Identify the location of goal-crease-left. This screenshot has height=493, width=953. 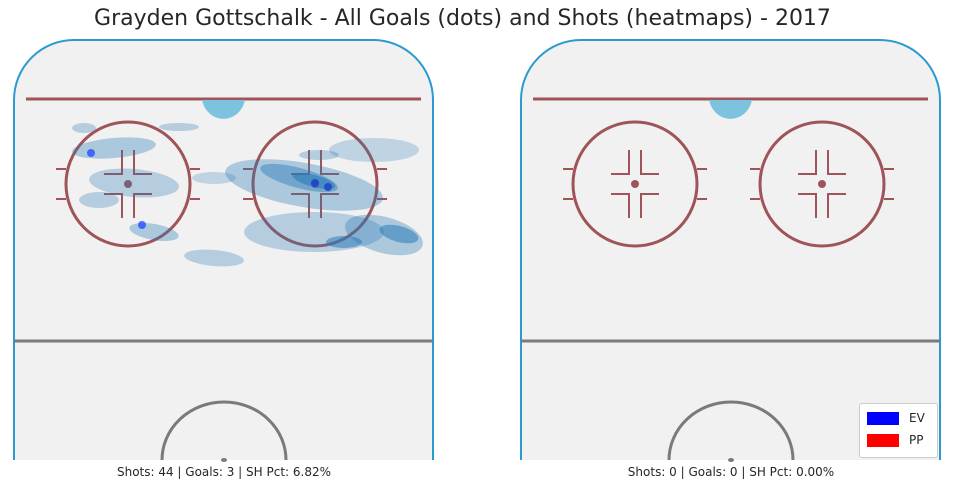
(223, 109).